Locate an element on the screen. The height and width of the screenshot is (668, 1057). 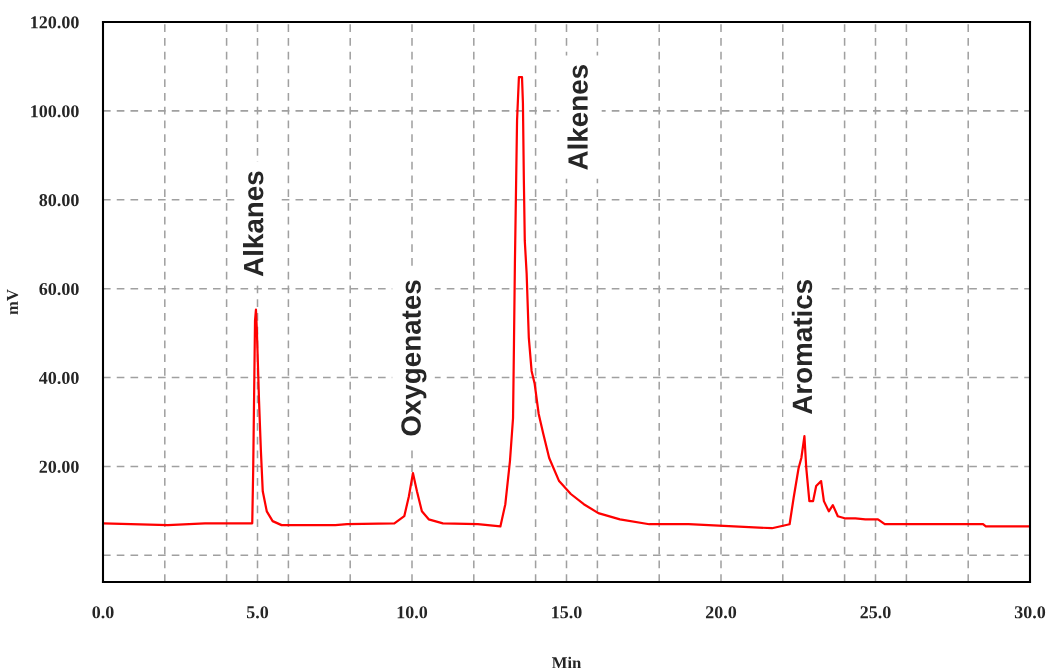
y-tick-label: 60.00 is located at coordinates (59, 289).